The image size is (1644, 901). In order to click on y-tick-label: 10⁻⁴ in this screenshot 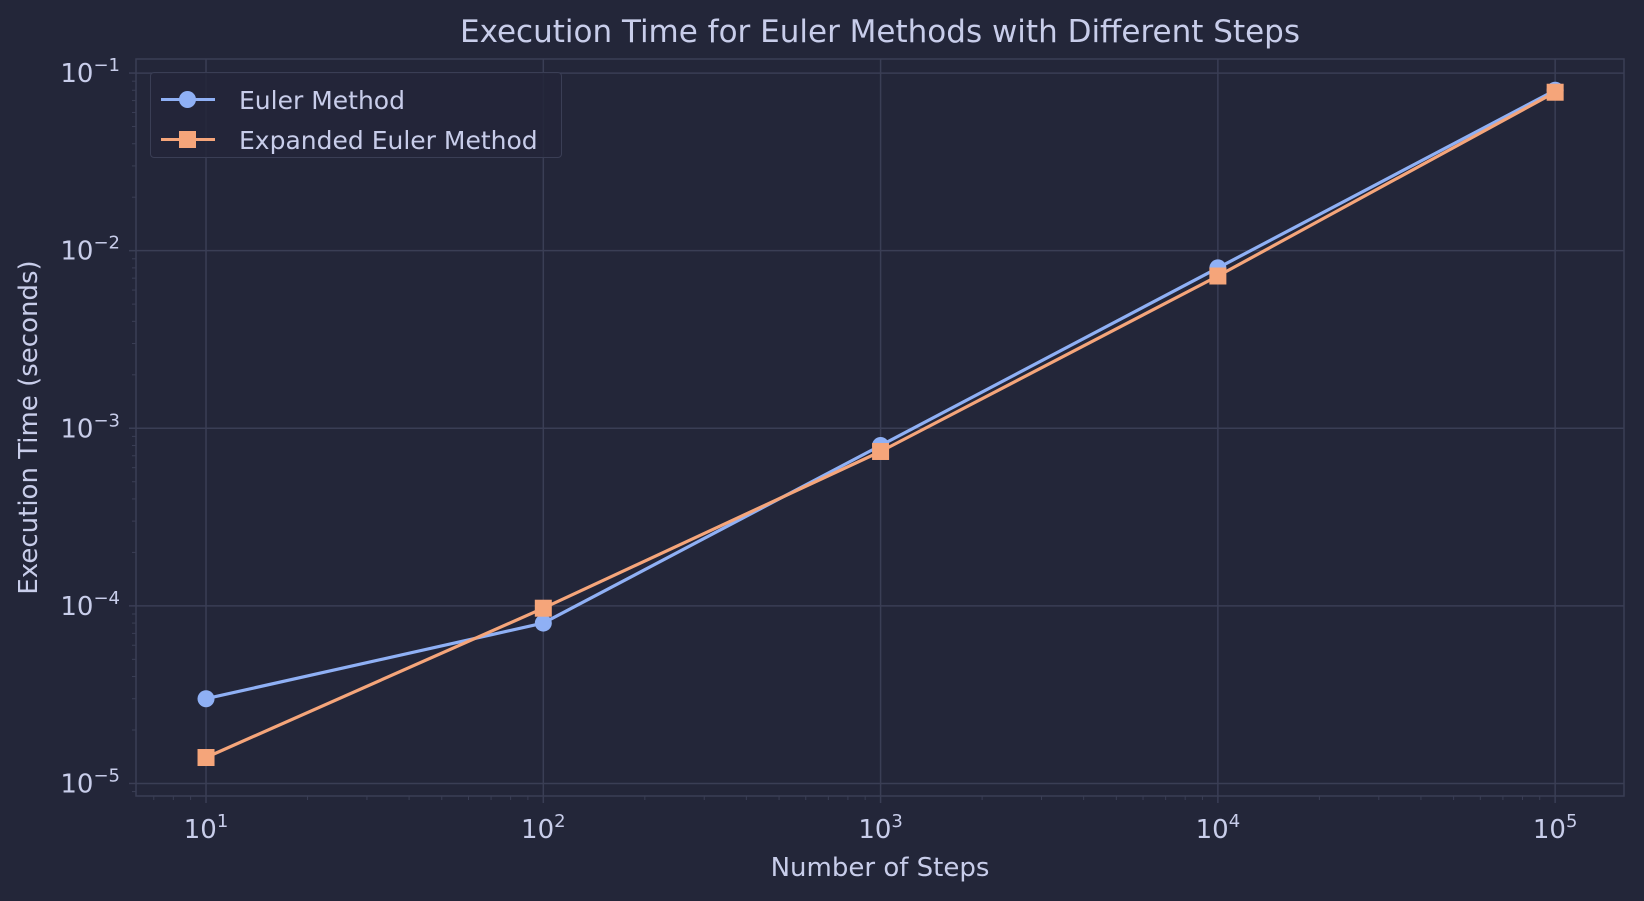, I will do `click(90, 605)`.